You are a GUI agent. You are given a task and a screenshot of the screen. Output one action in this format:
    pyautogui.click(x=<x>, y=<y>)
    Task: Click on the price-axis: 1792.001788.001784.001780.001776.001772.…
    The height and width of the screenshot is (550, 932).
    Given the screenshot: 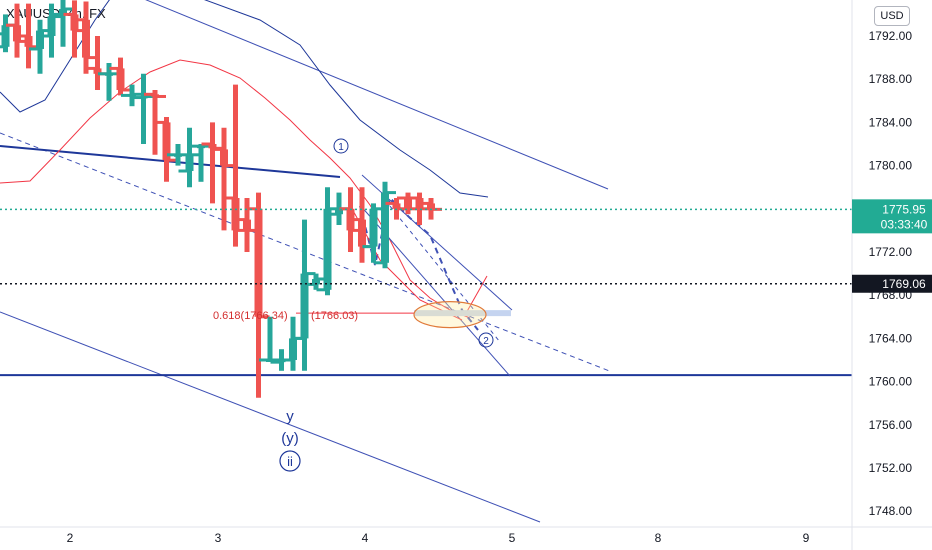 What is the action you would take?
    pyautogui.click(x=891, y=275)
    